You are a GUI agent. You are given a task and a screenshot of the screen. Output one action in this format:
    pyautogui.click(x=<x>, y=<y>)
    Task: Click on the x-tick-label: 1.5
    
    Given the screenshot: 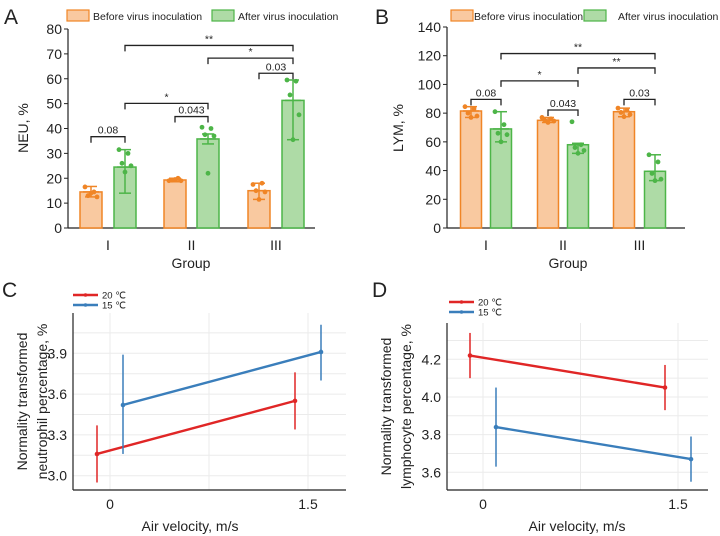 What is the action you would take?
    pyautogui.click(x=308, y=504)
    